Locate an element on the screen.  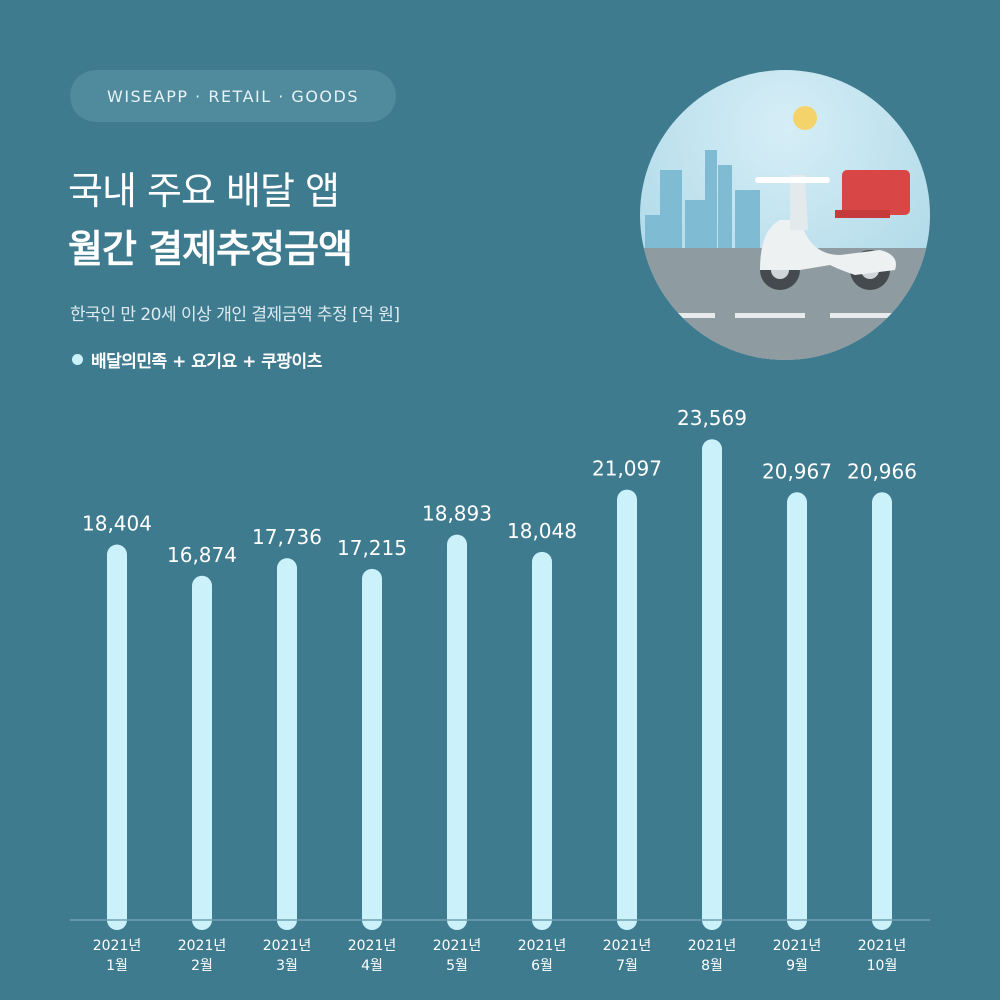
x-tick-label-10-line-1: 2021년 is located at coordinates (882, 946).